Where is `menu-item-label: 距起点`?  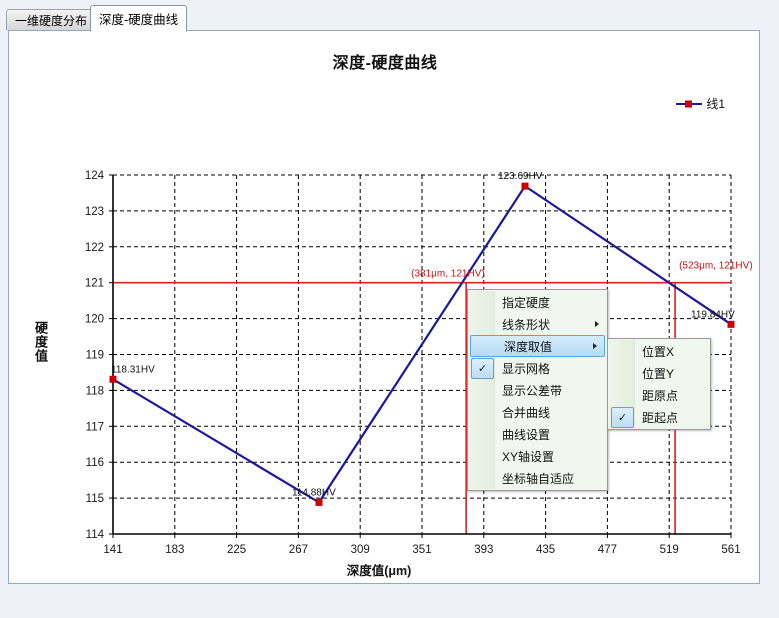
menu-item-label: 距起点 is located at coordinates (660, 417).